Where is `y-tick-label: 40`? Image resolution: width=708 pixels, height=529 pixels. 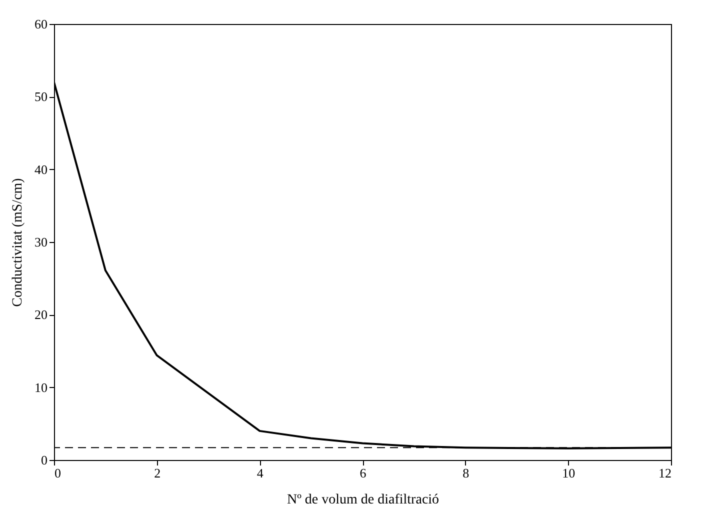
y-tick-label: 40 is located at coordinates (41, 169).